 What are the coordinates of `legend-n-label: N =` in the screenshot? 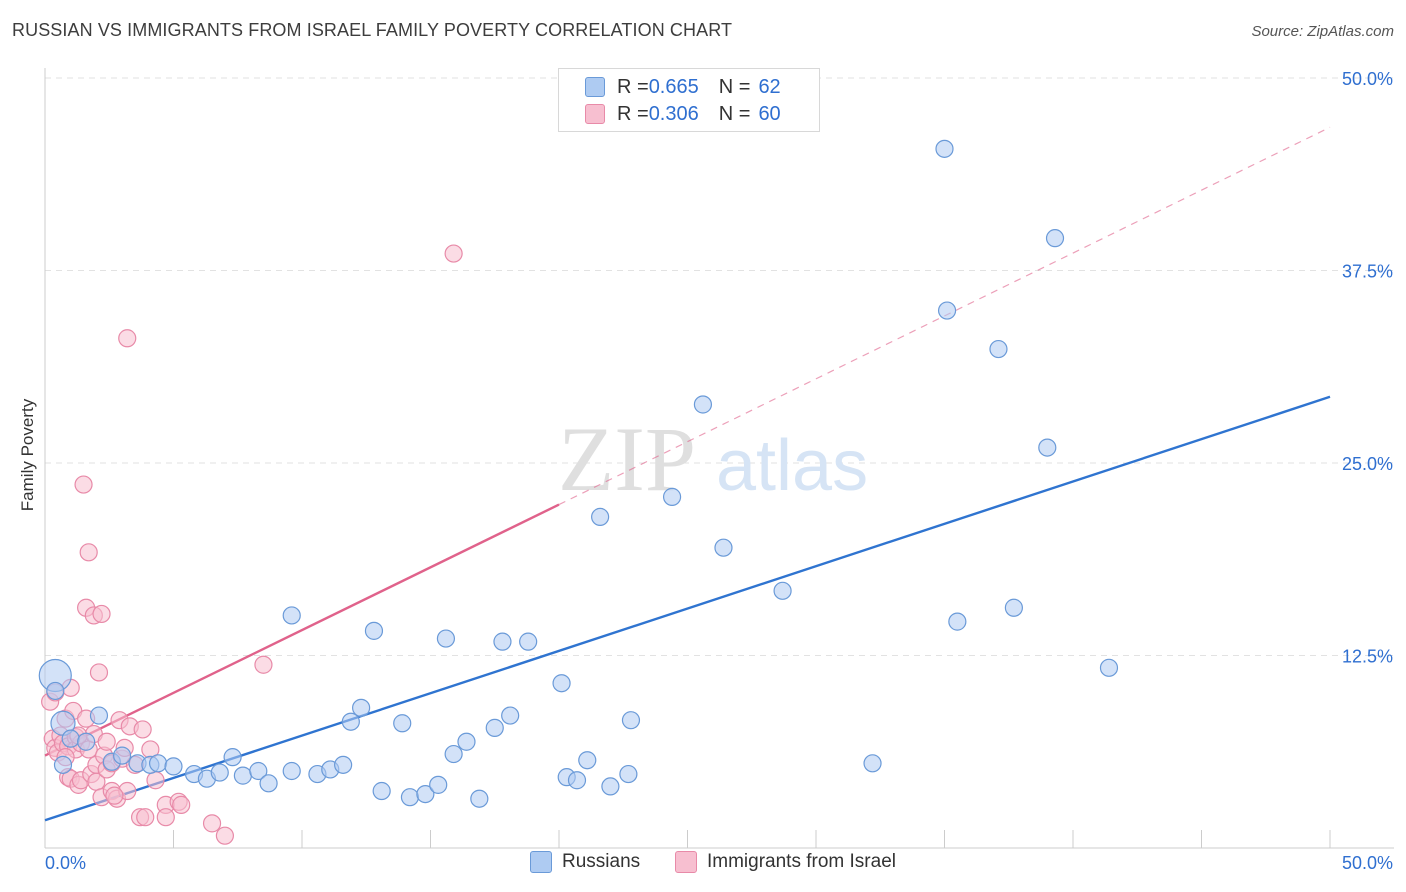 It's located at (734, 113).